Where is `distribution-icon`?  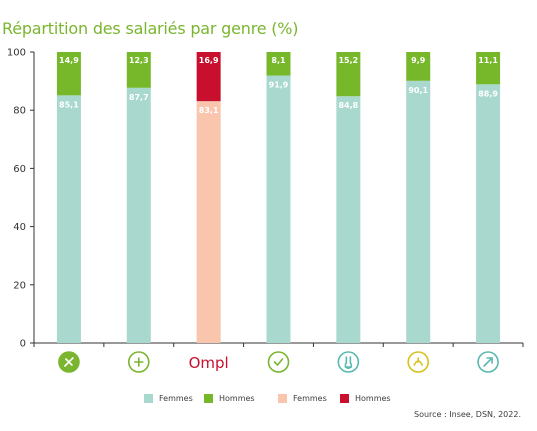
distribution-icon is located at coordinates (278, 362).